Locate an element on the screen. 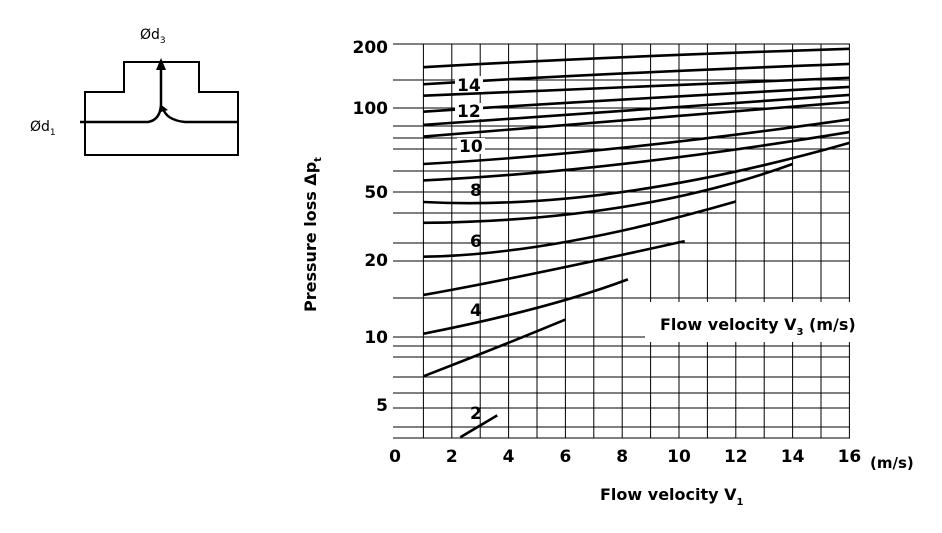  y-tick-label: 5 is located at coordinates (382, 406).